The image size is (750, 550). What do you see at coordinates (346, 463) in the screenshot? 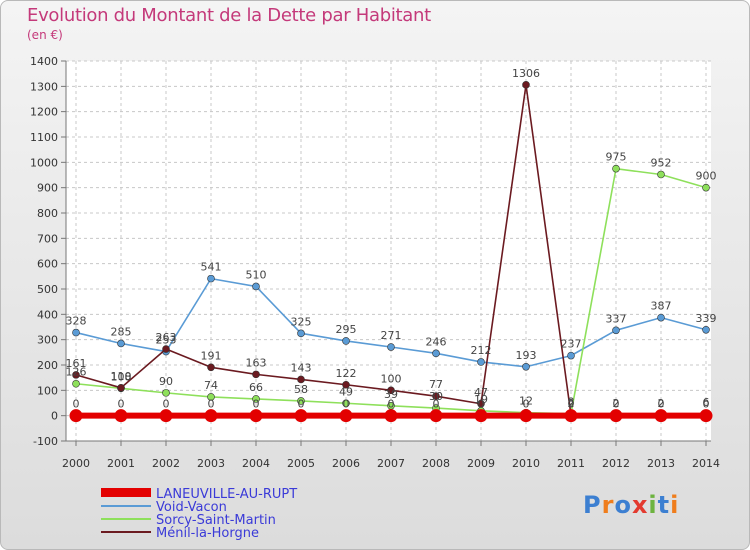
I see `x-tick-label: 2006` at bounding box center [346, 463].